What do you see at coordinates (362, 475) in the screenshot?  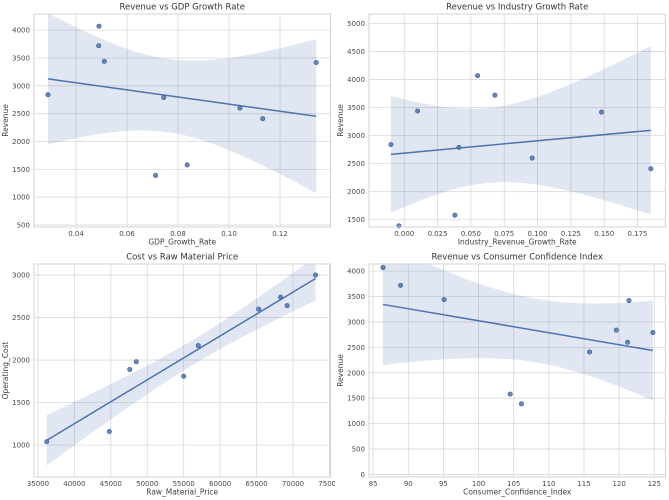 I see `y-tick-label: 0` at bounding box center [362, 475].